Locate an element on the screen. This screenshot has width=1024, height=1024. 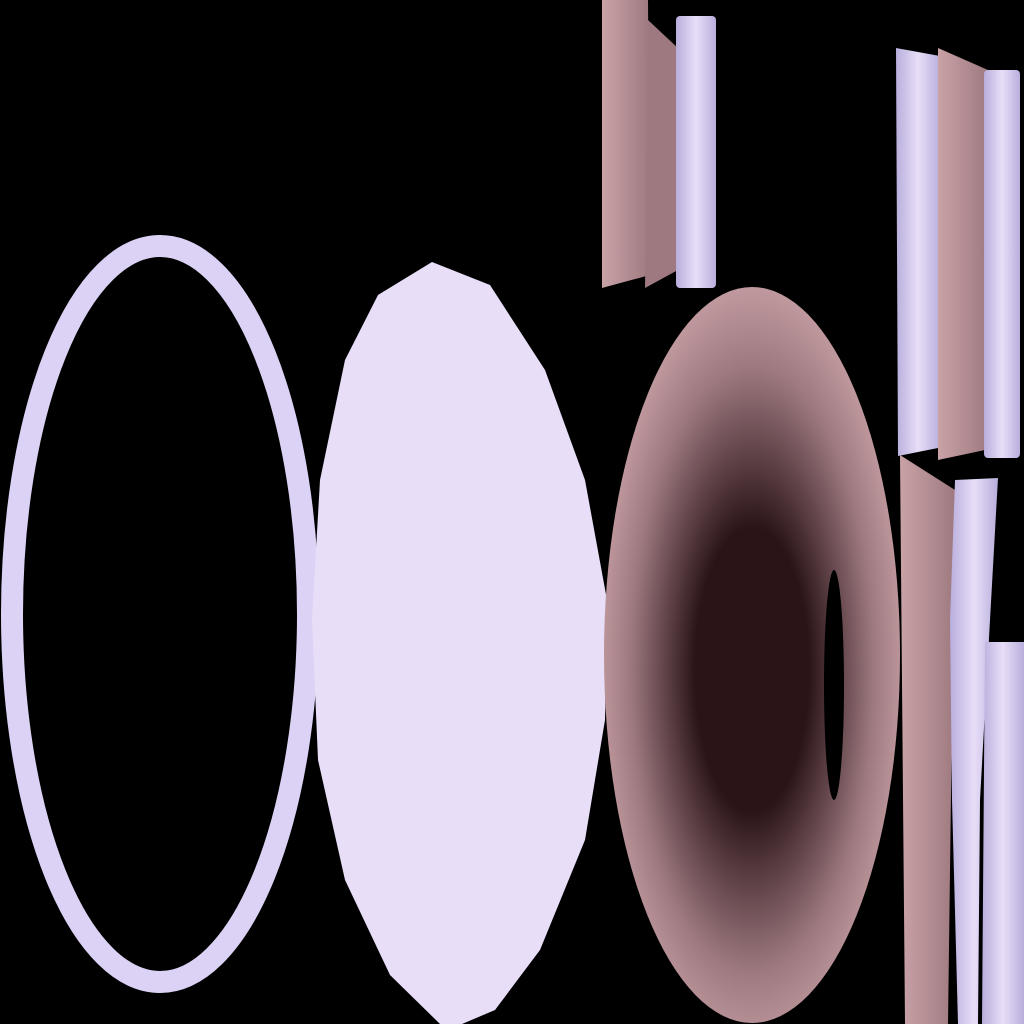
bars-top-center is located at coordinates (659, 144).